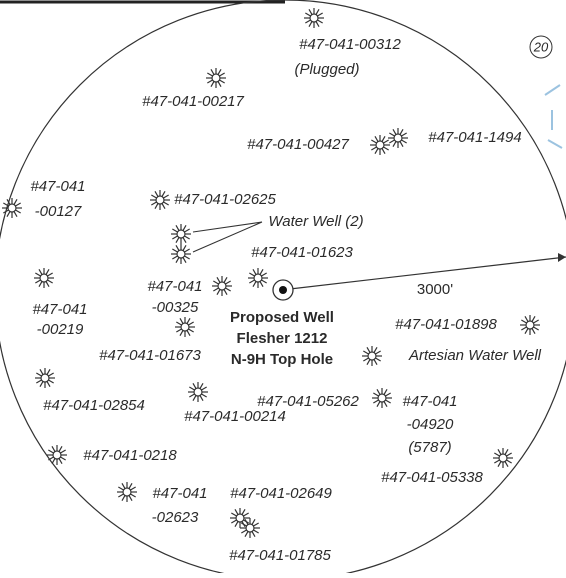 The width and height of the screenshot is (566, 578). Describe the element at coordinates (553, 116) in the screenshot. I see `faded-marks` at that location.